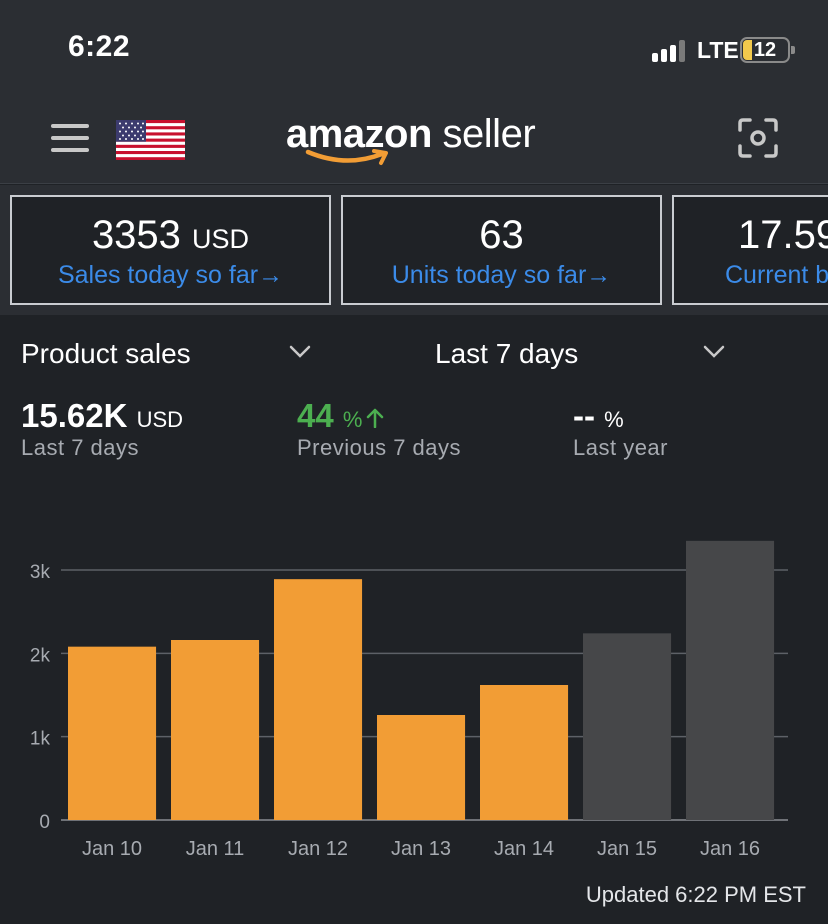  What do you see at coordinates (170, 275) in the screenshot?
I see `kpi-link-sales: Sales today so far→` at bounding box center [170, 275].